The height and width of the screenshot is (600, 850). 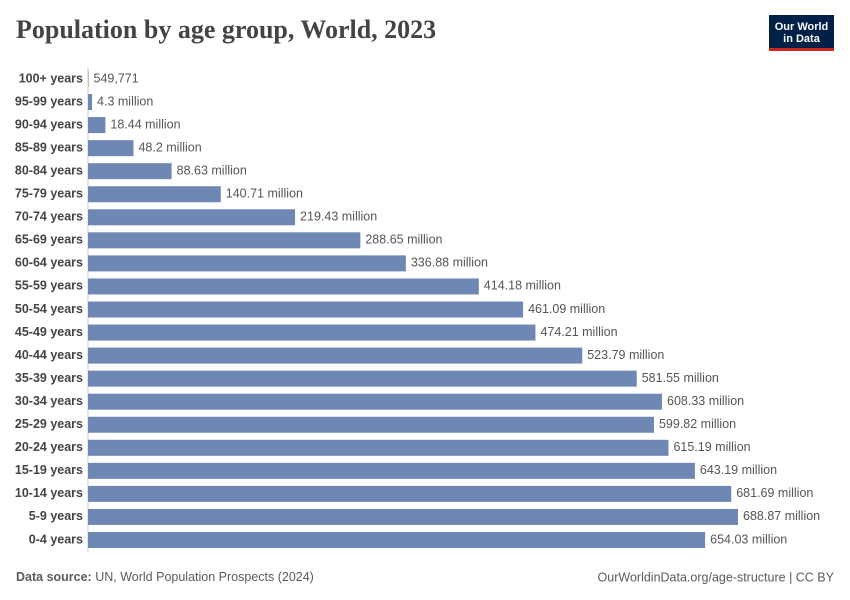 I want to click on value-label: 523.79 million, so click(x=625, y=355).